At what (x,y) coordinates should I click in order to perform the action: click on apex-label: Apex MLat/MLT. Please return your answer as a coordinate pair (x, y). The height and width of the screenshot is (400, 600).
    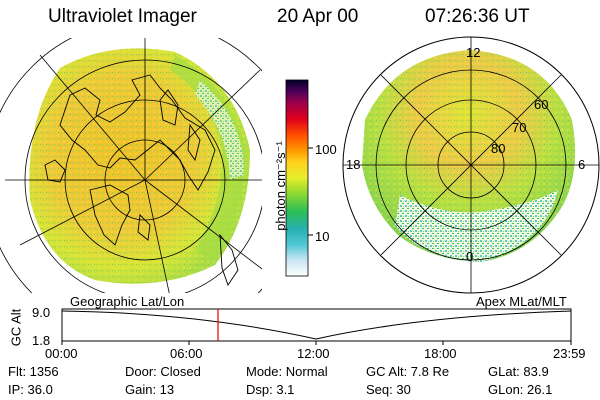
    Looking at the image, I should click on (521, 301).